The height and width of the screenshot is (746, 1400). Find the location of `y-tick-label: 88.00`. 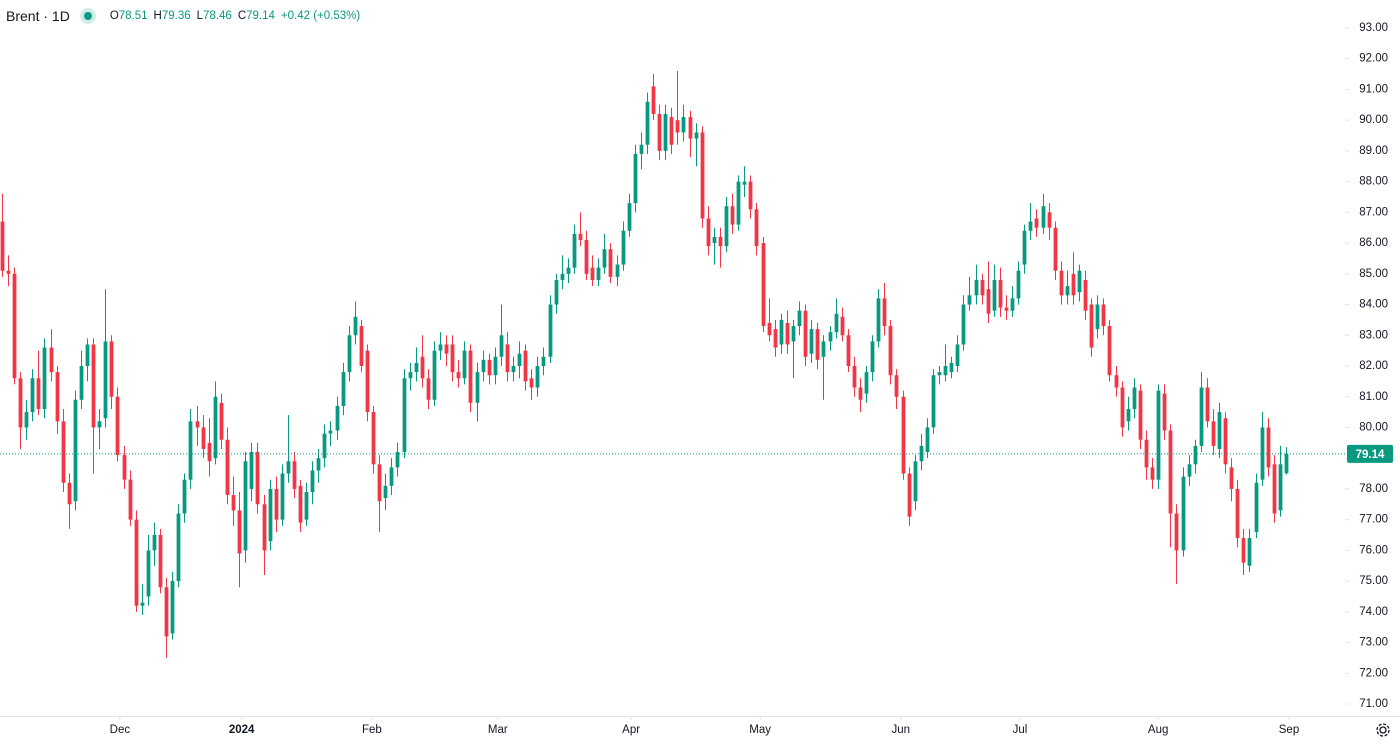

y-tick-label: 88.00 is located at coordinates (1373, 182).